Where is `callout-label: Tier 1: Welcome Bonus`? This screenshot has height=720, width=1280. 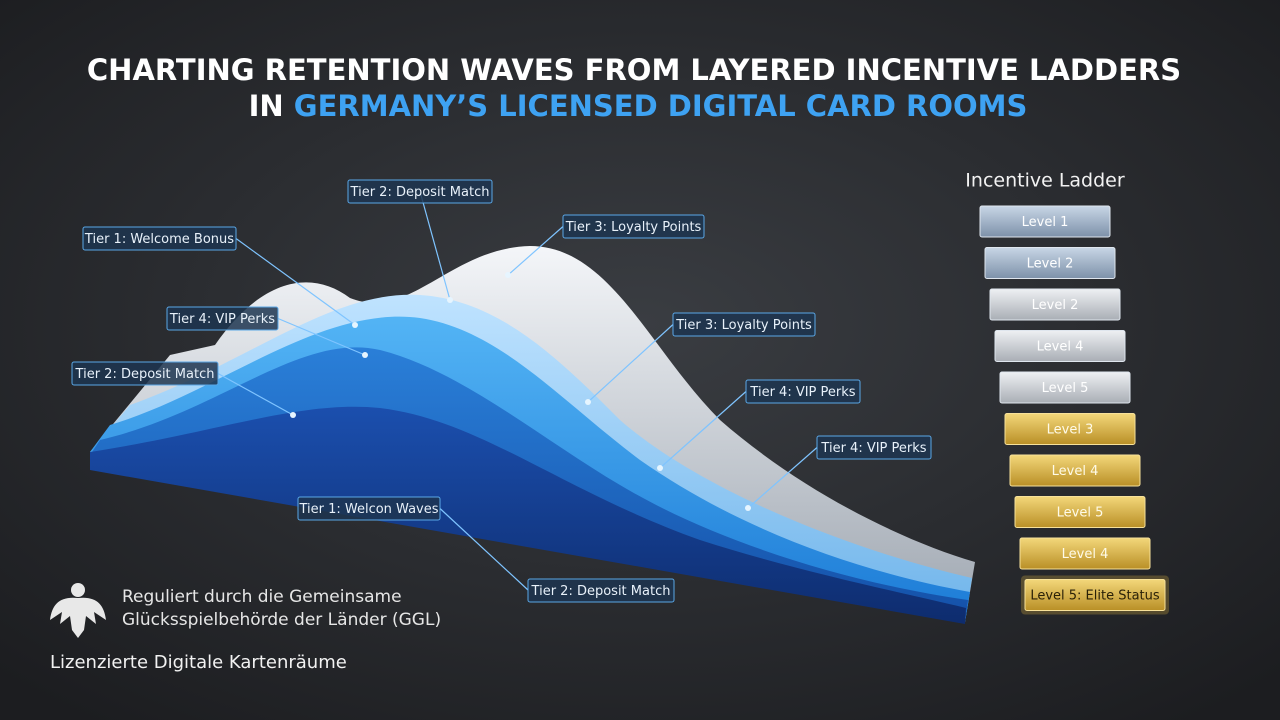
callout-label: Tier 1: Welcome Bonus is located at coordinates (159, 239).